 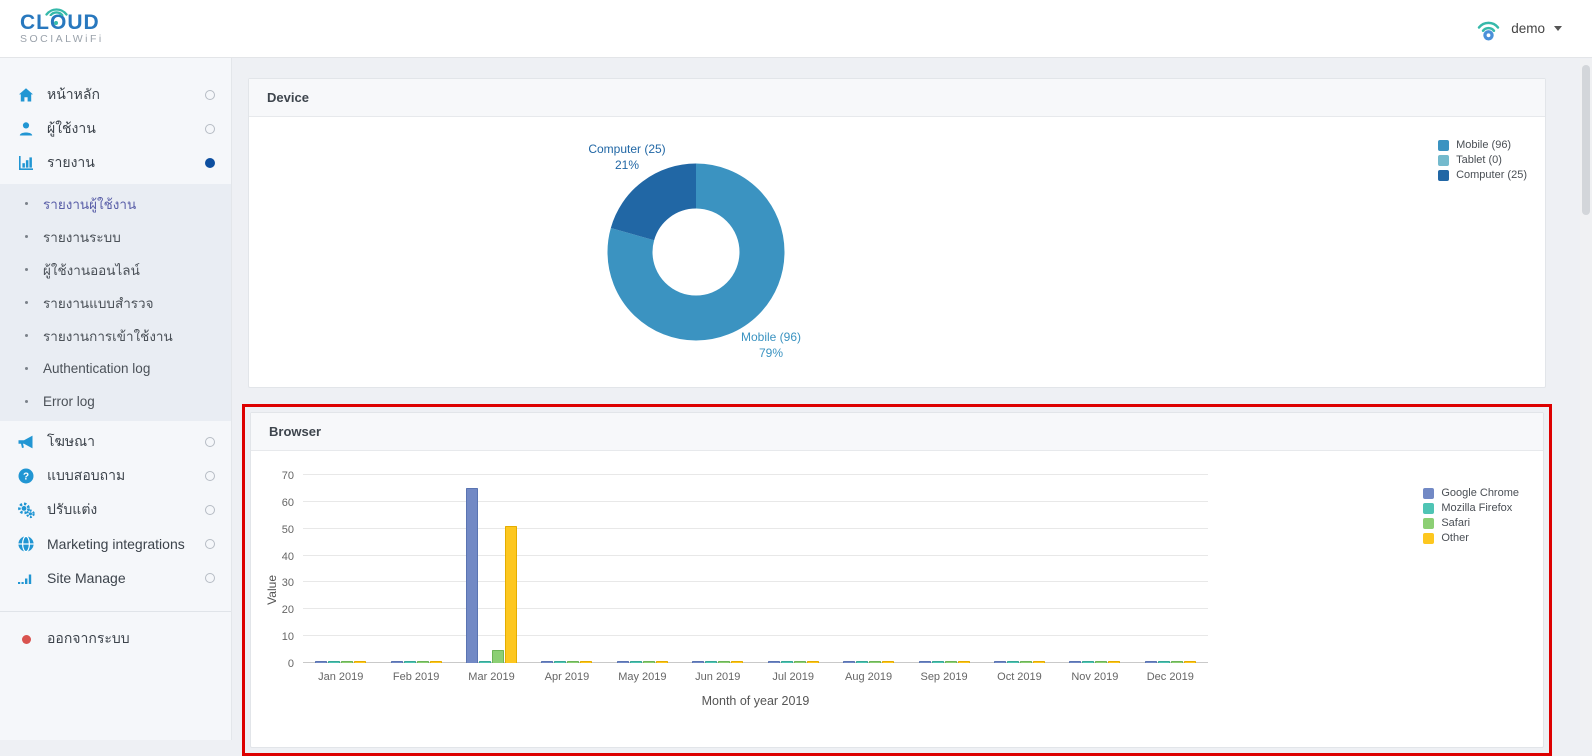 What do you see at coordinates (60, 22) in the screenshot?
I see `logo-title: CLOUD` at bounding box center [60, 22].